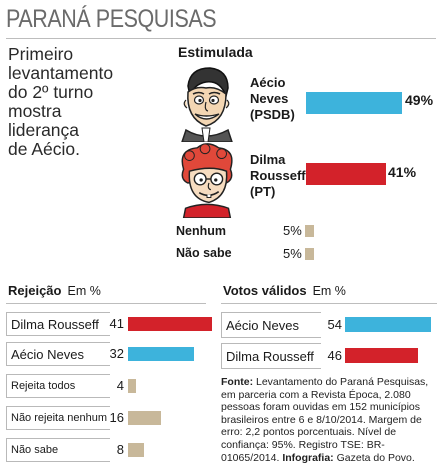  I want to click on dilma-caricature-icon, so click(207, 180).